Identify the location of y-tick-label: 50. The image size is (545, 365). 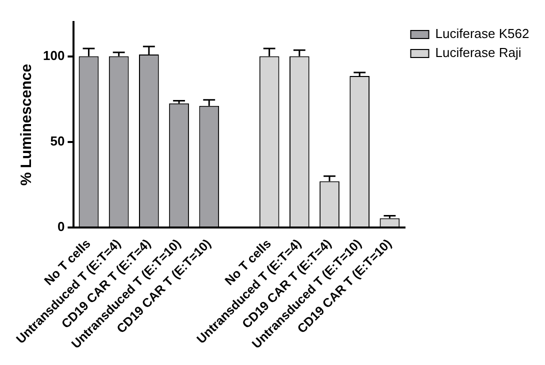
(57, 140).